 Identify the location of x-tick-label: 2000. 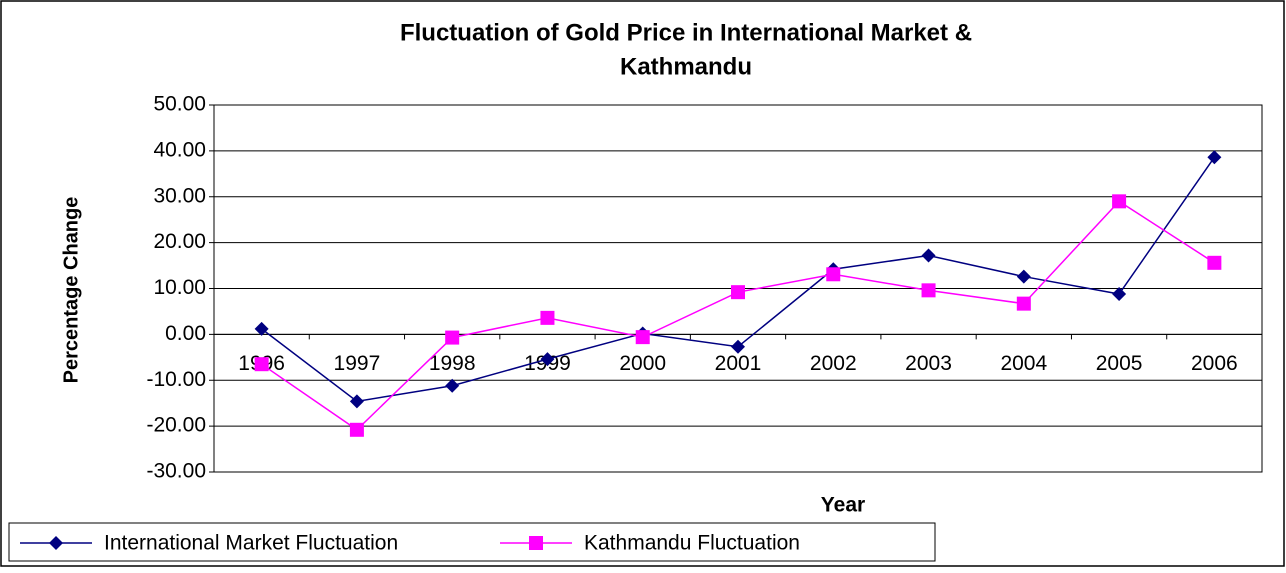
(642, 363).